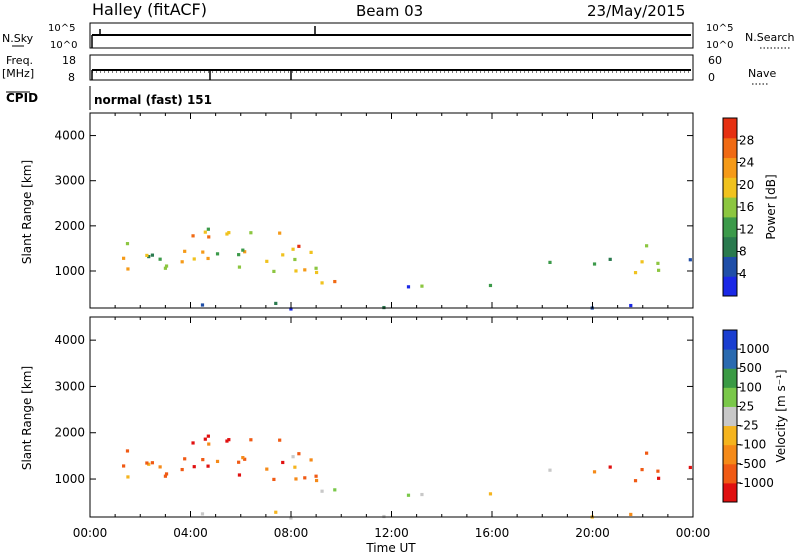 The width and height of the screenshot is (800, 554). I want to click on colorbar-tick-label: 20, so click(746, 185).